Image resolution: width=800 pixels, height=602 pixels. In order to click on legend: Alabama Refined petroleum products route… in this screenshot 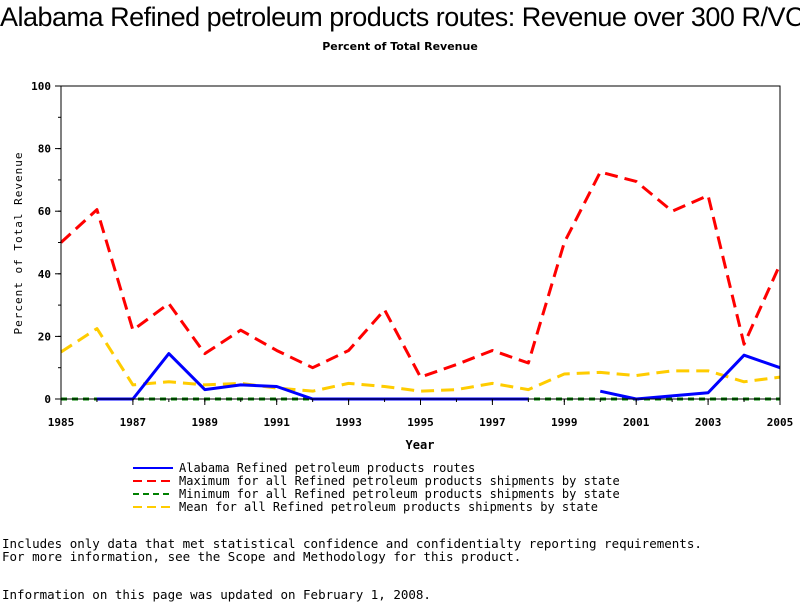, I will do `click(376, 487)`.